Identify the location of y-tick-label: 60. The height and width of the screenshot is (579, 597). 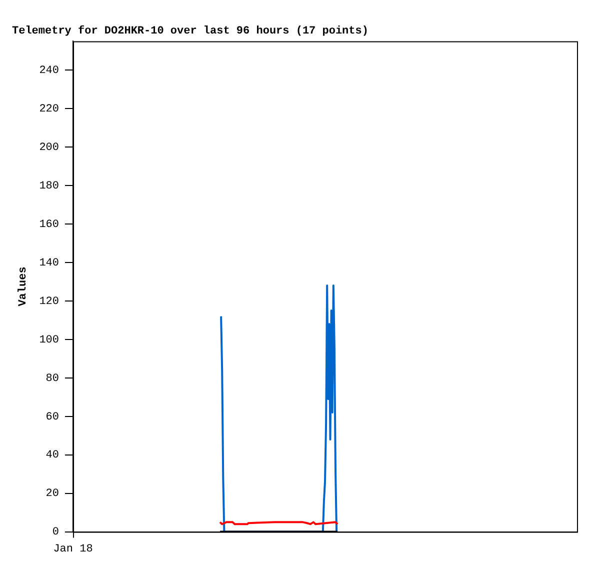
(53, 417).